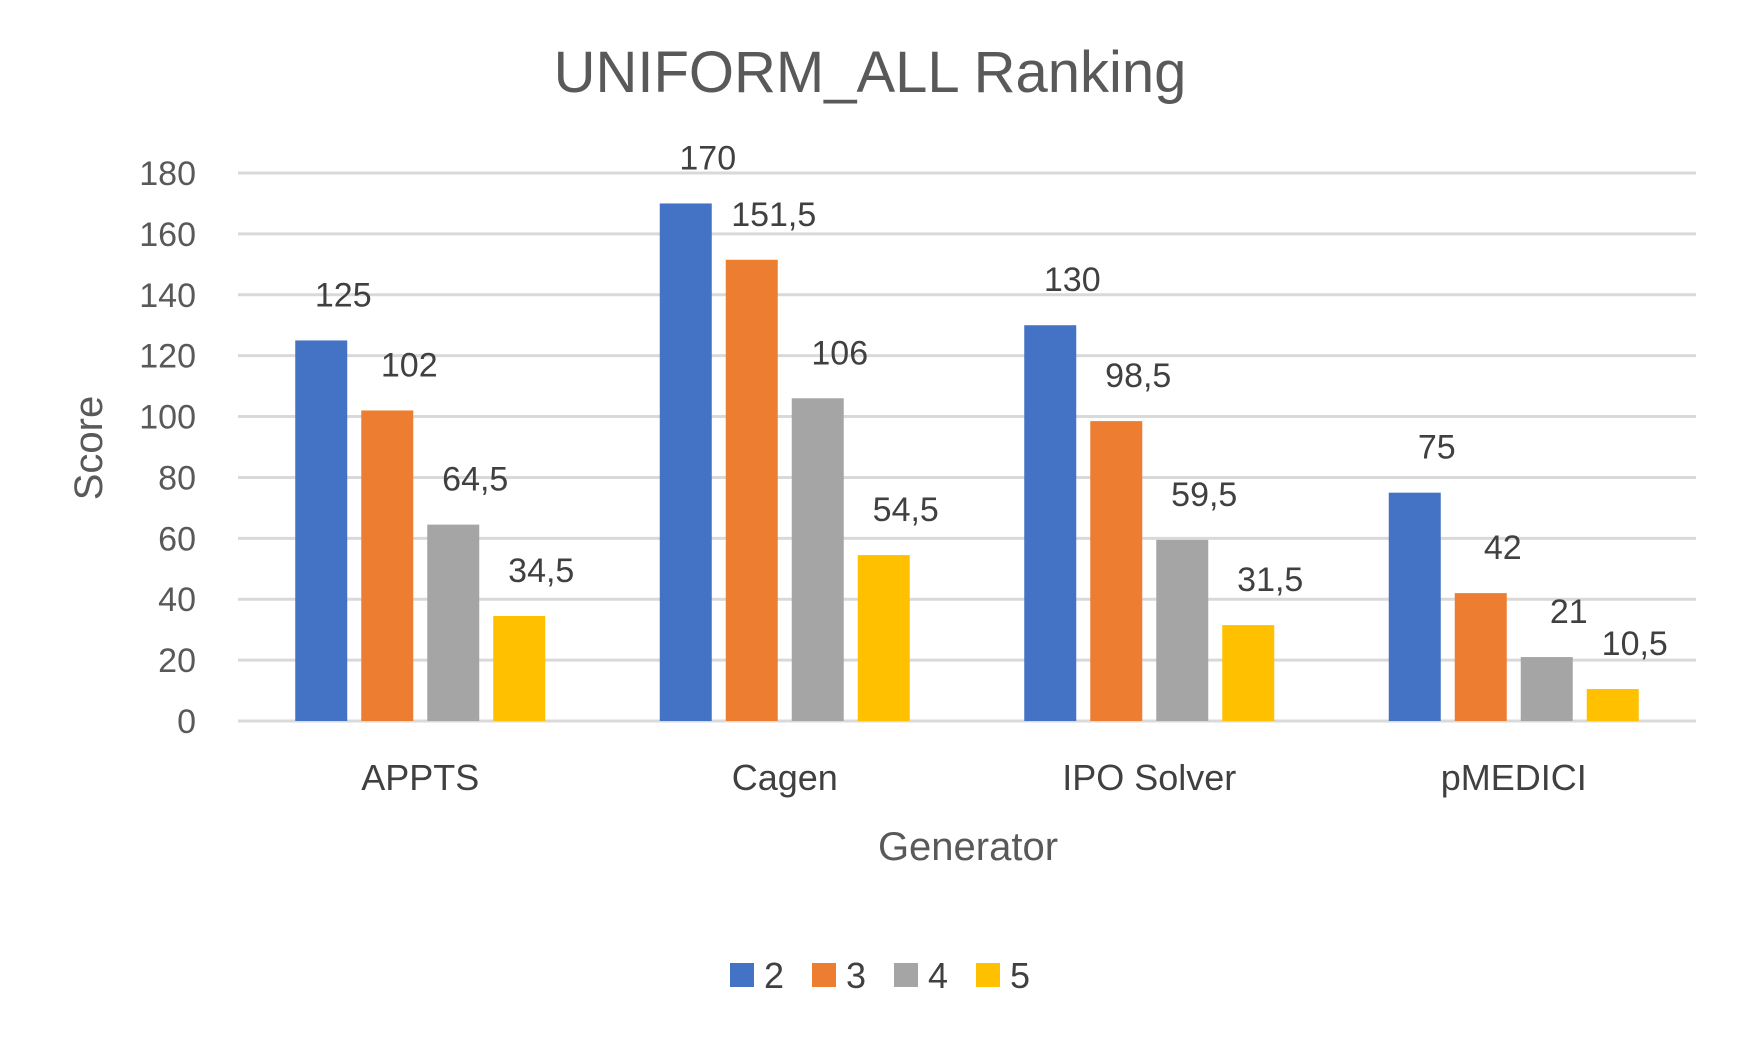 This screenshot has height=1038, width=1740. Describe the element at coordinates (519, 668) in the screenshot. I see `bar-5-appts` at that location.